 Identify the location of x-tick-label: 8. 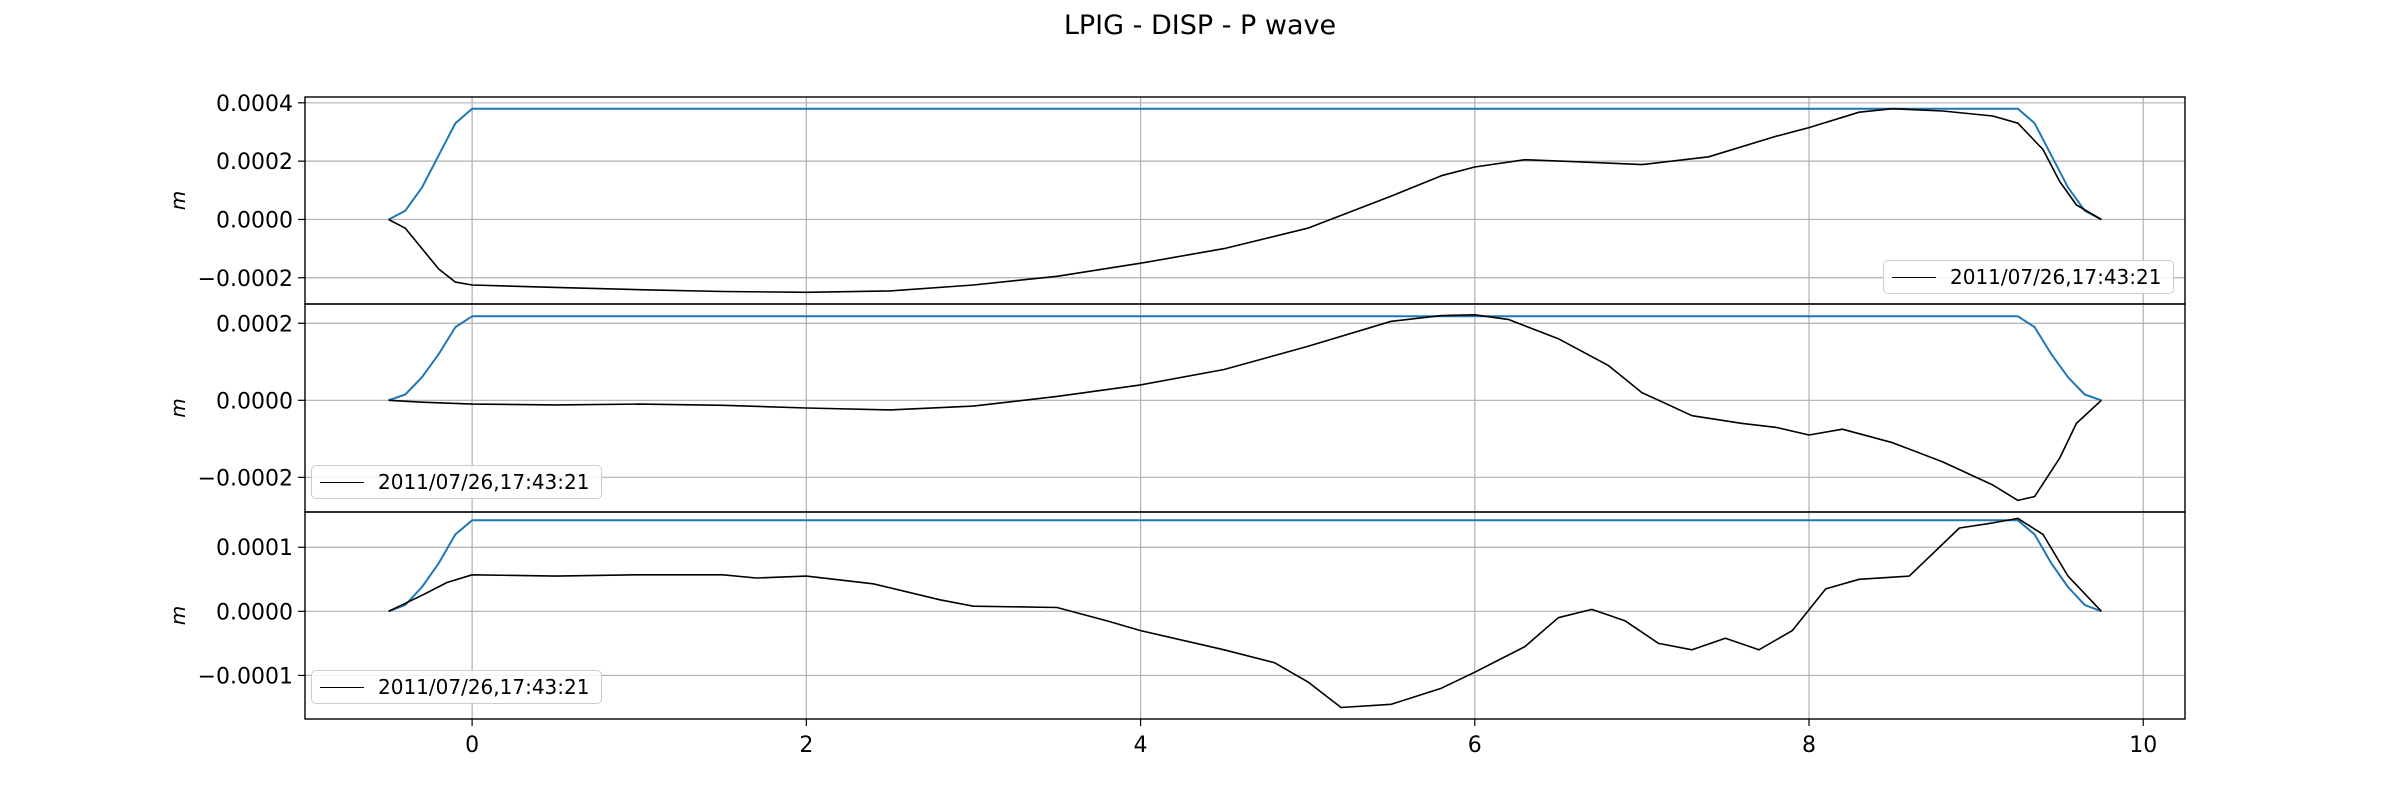
(1809, 745).